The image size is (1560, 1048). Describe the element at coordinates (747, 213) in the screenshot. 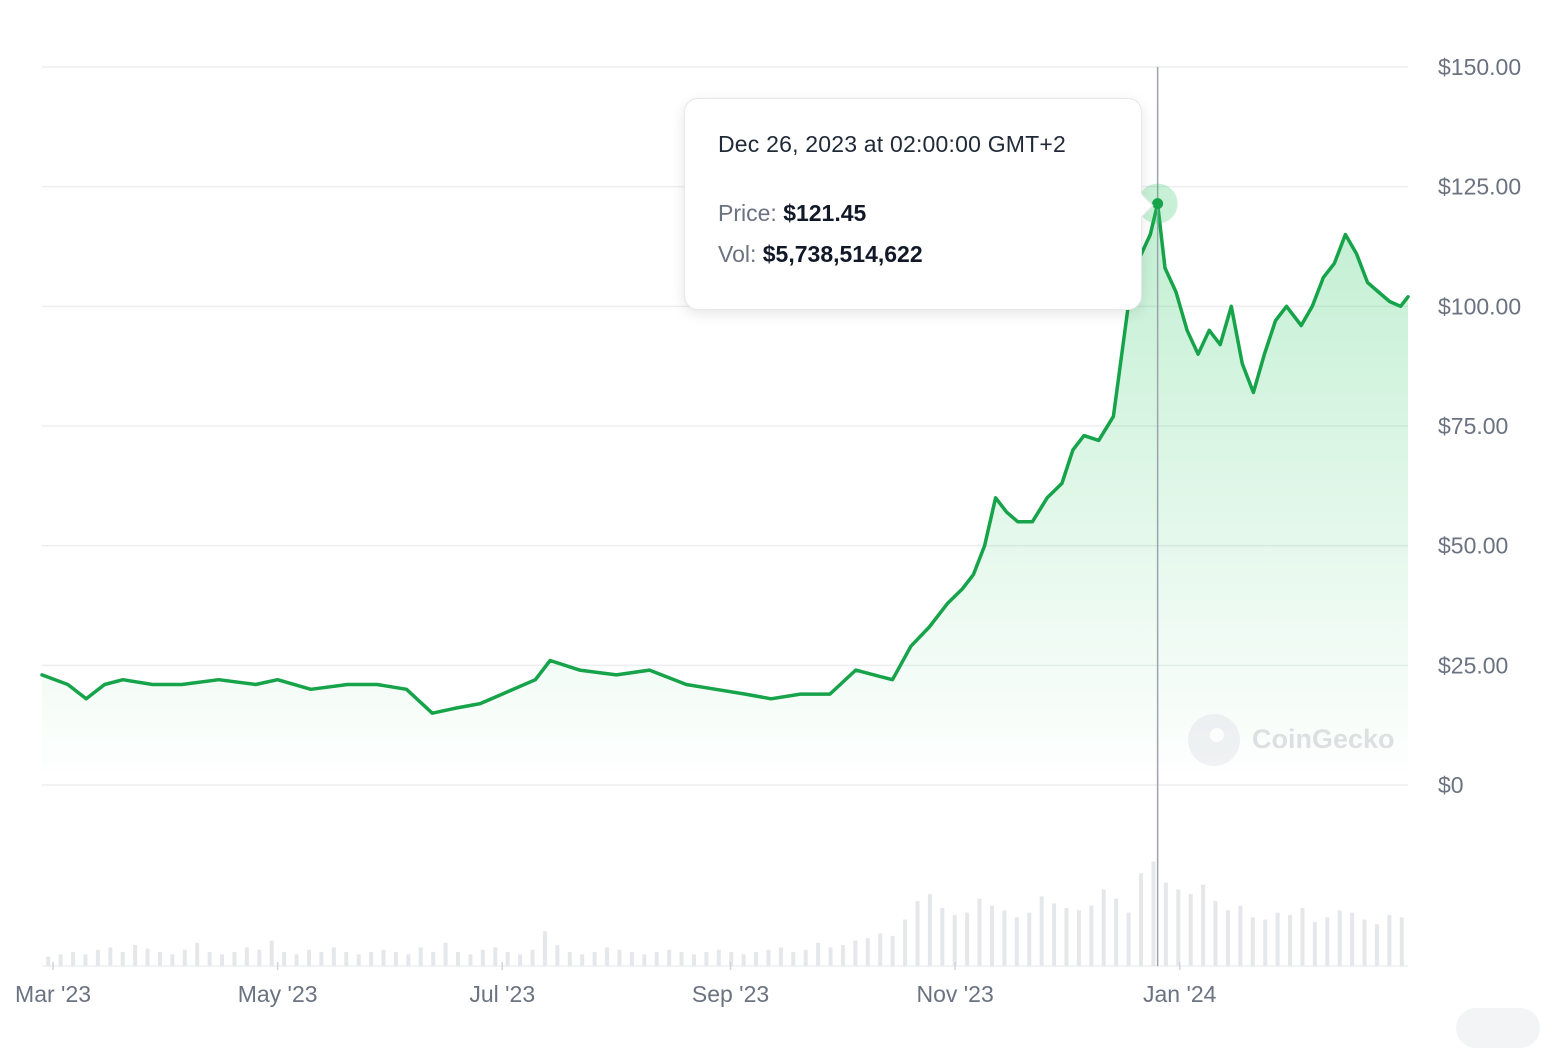

I see `tooltip-price-label: Price:` at that location.